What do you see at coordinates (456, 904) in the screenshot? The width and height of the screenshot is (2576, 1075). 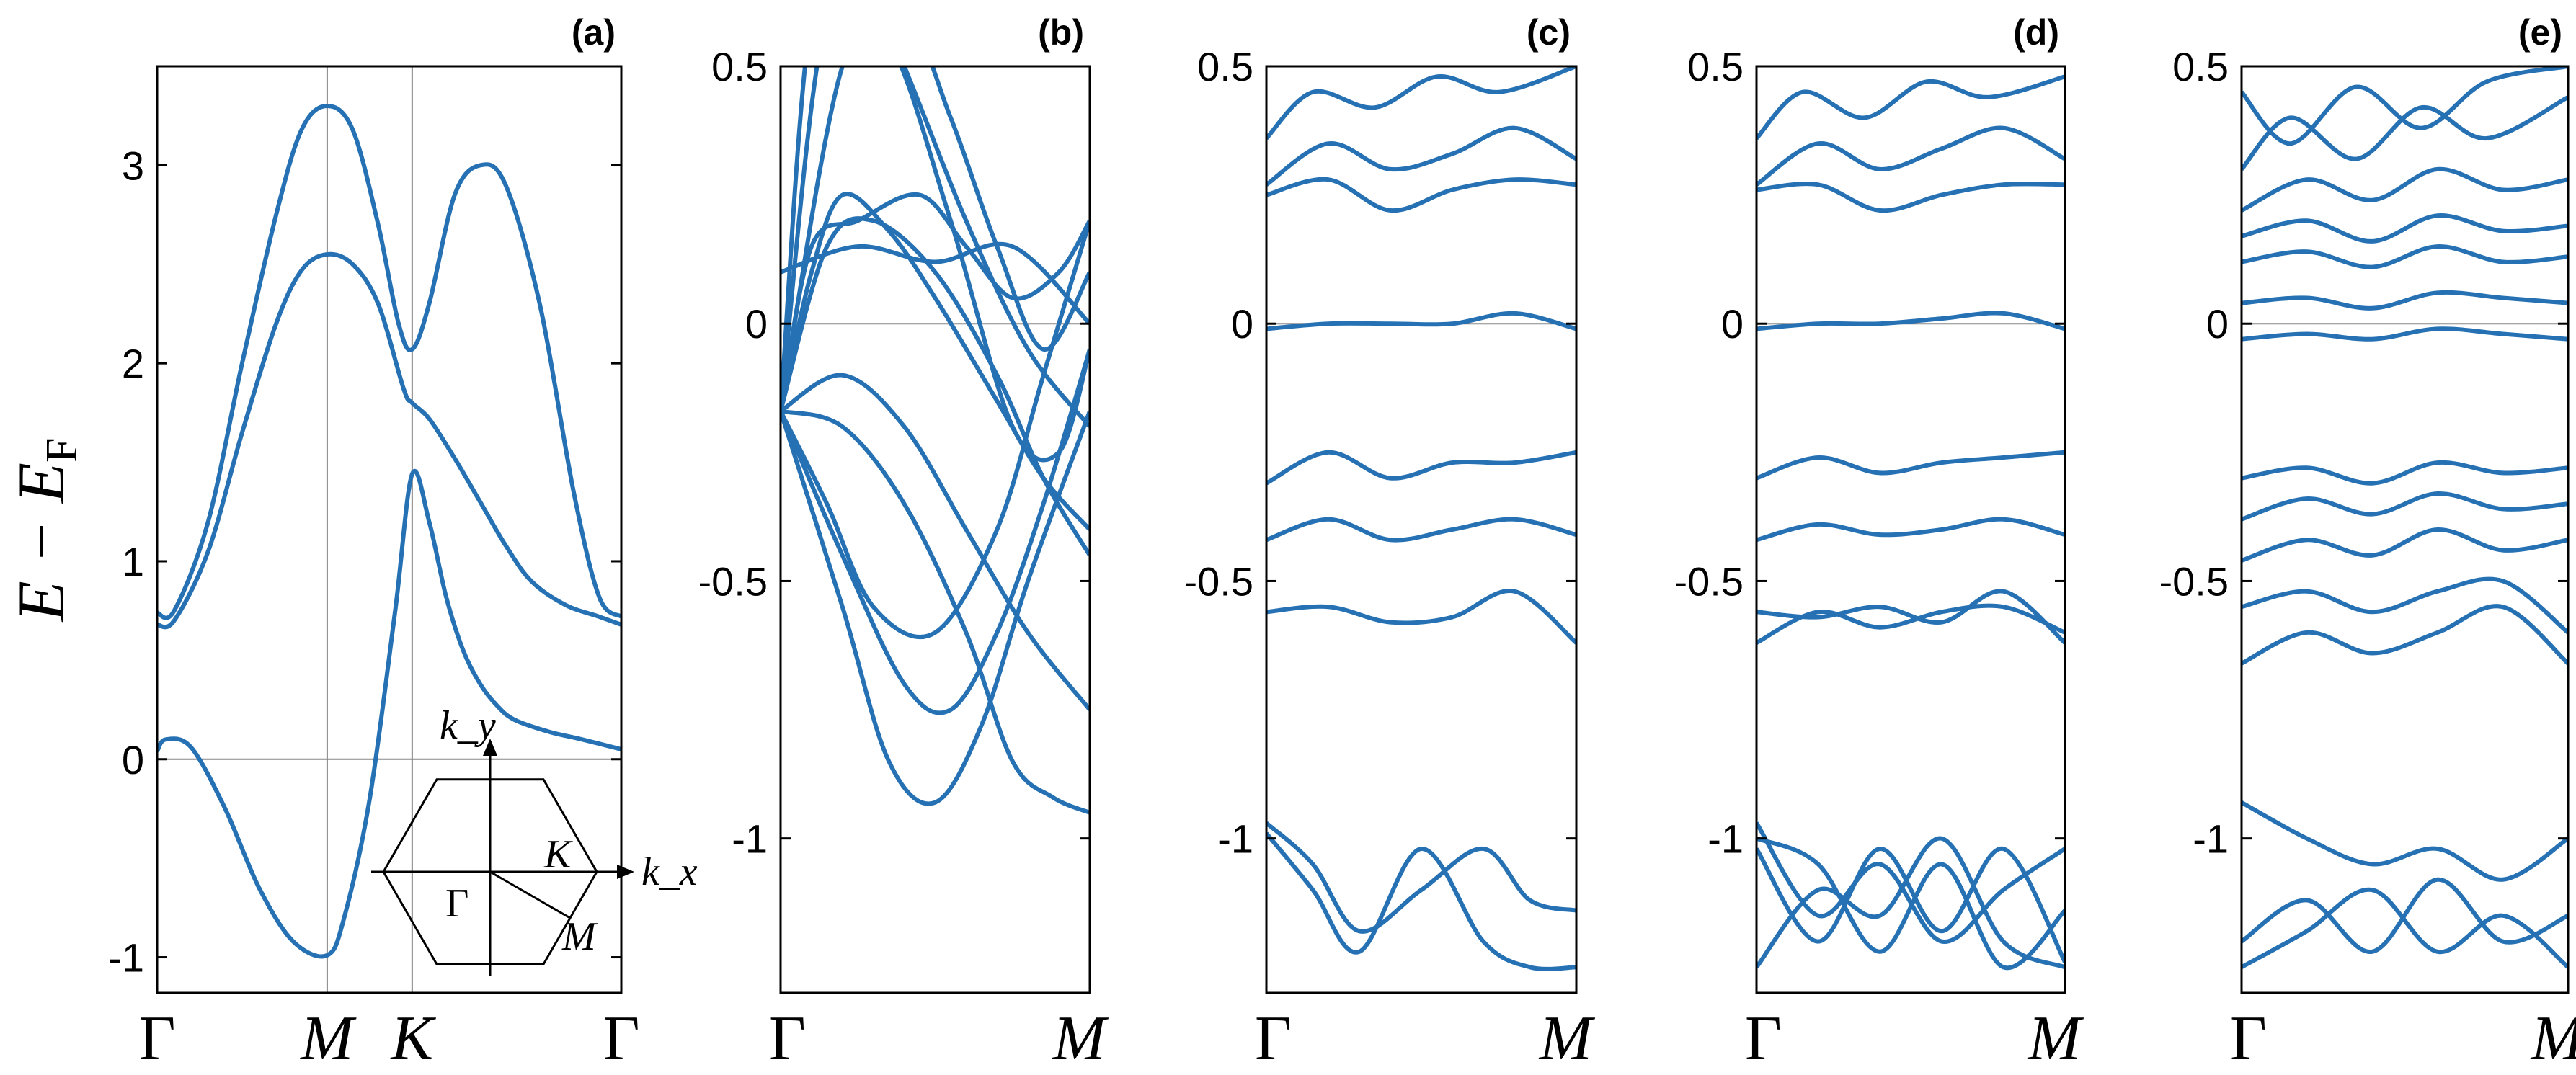 I see `inset-label-gamma: Γ` at bounding box center [456, 904].